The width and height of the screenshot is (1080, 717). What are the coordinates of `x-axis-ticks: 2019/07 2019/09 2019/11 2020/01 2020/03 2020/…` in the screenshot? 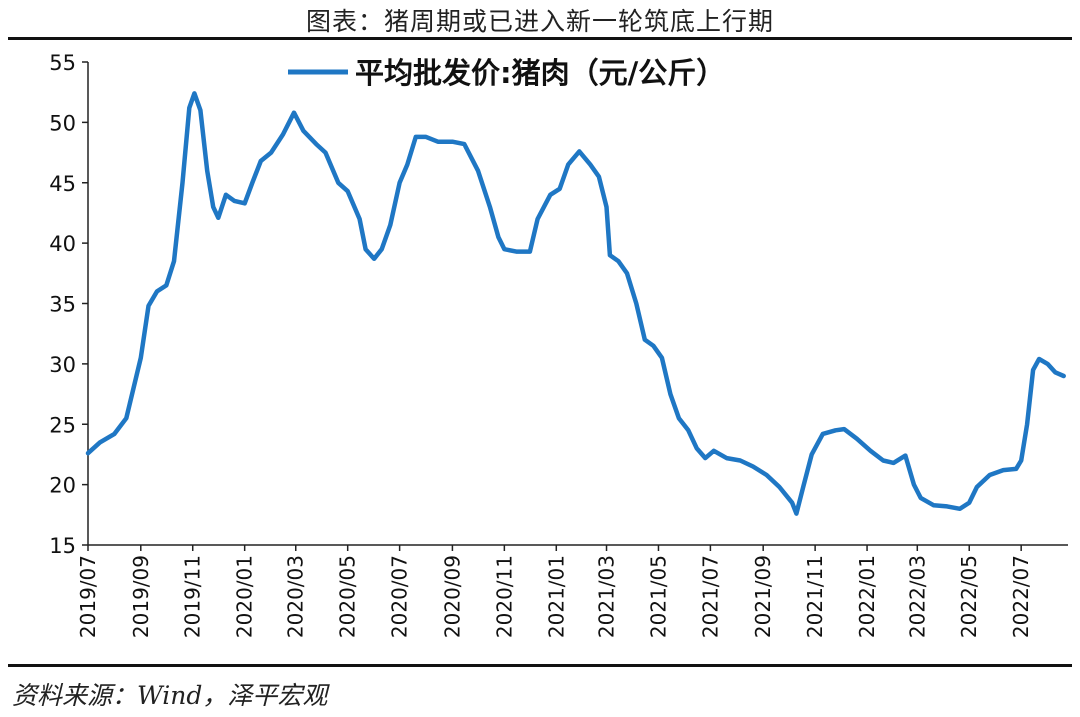 It's located at (554, 591).